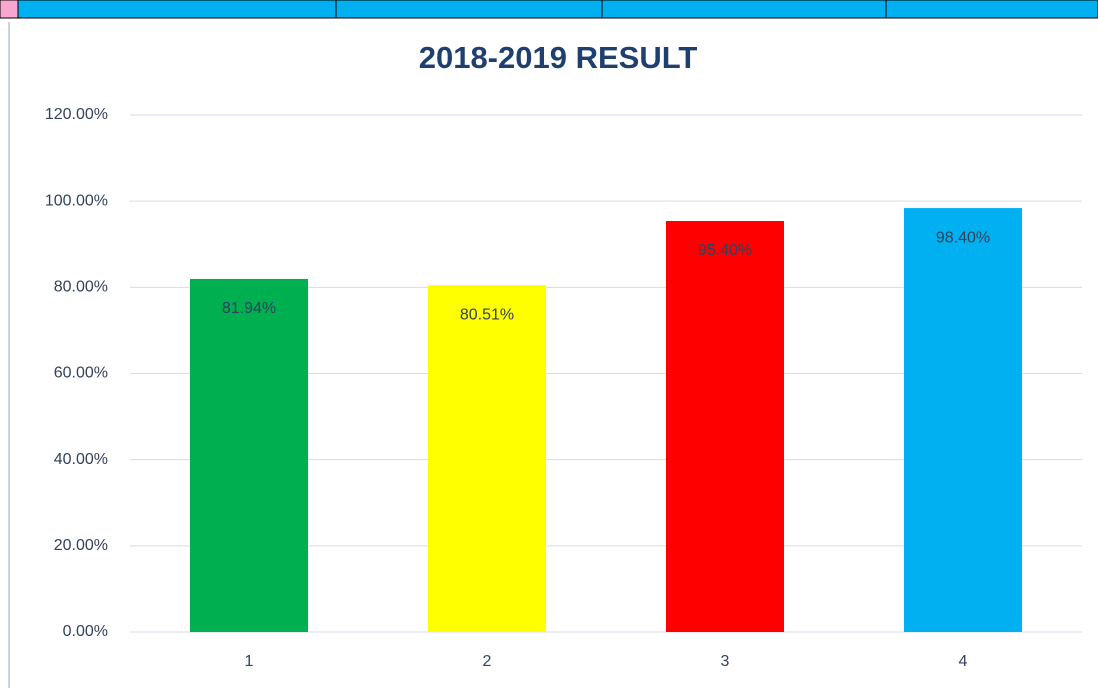 This screenshot has width=1098, height=688. Describe the element at coordinates (249, 661) in the screenshot. I see `x-tick-label: 1` at that location.